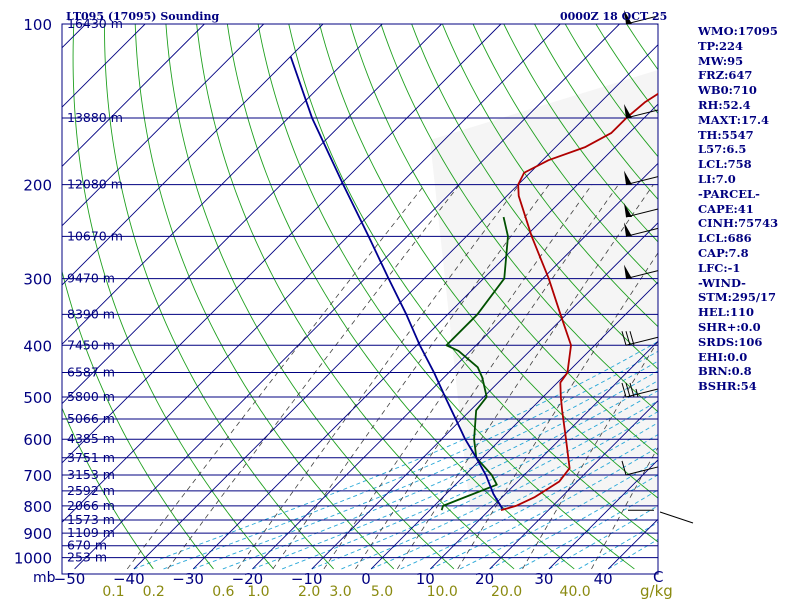 The height and width of the screenshot is (600, 800). Describe the element at coordinates (95, 184) in the screenshot. I see `height-label: 12080 m` at that location.